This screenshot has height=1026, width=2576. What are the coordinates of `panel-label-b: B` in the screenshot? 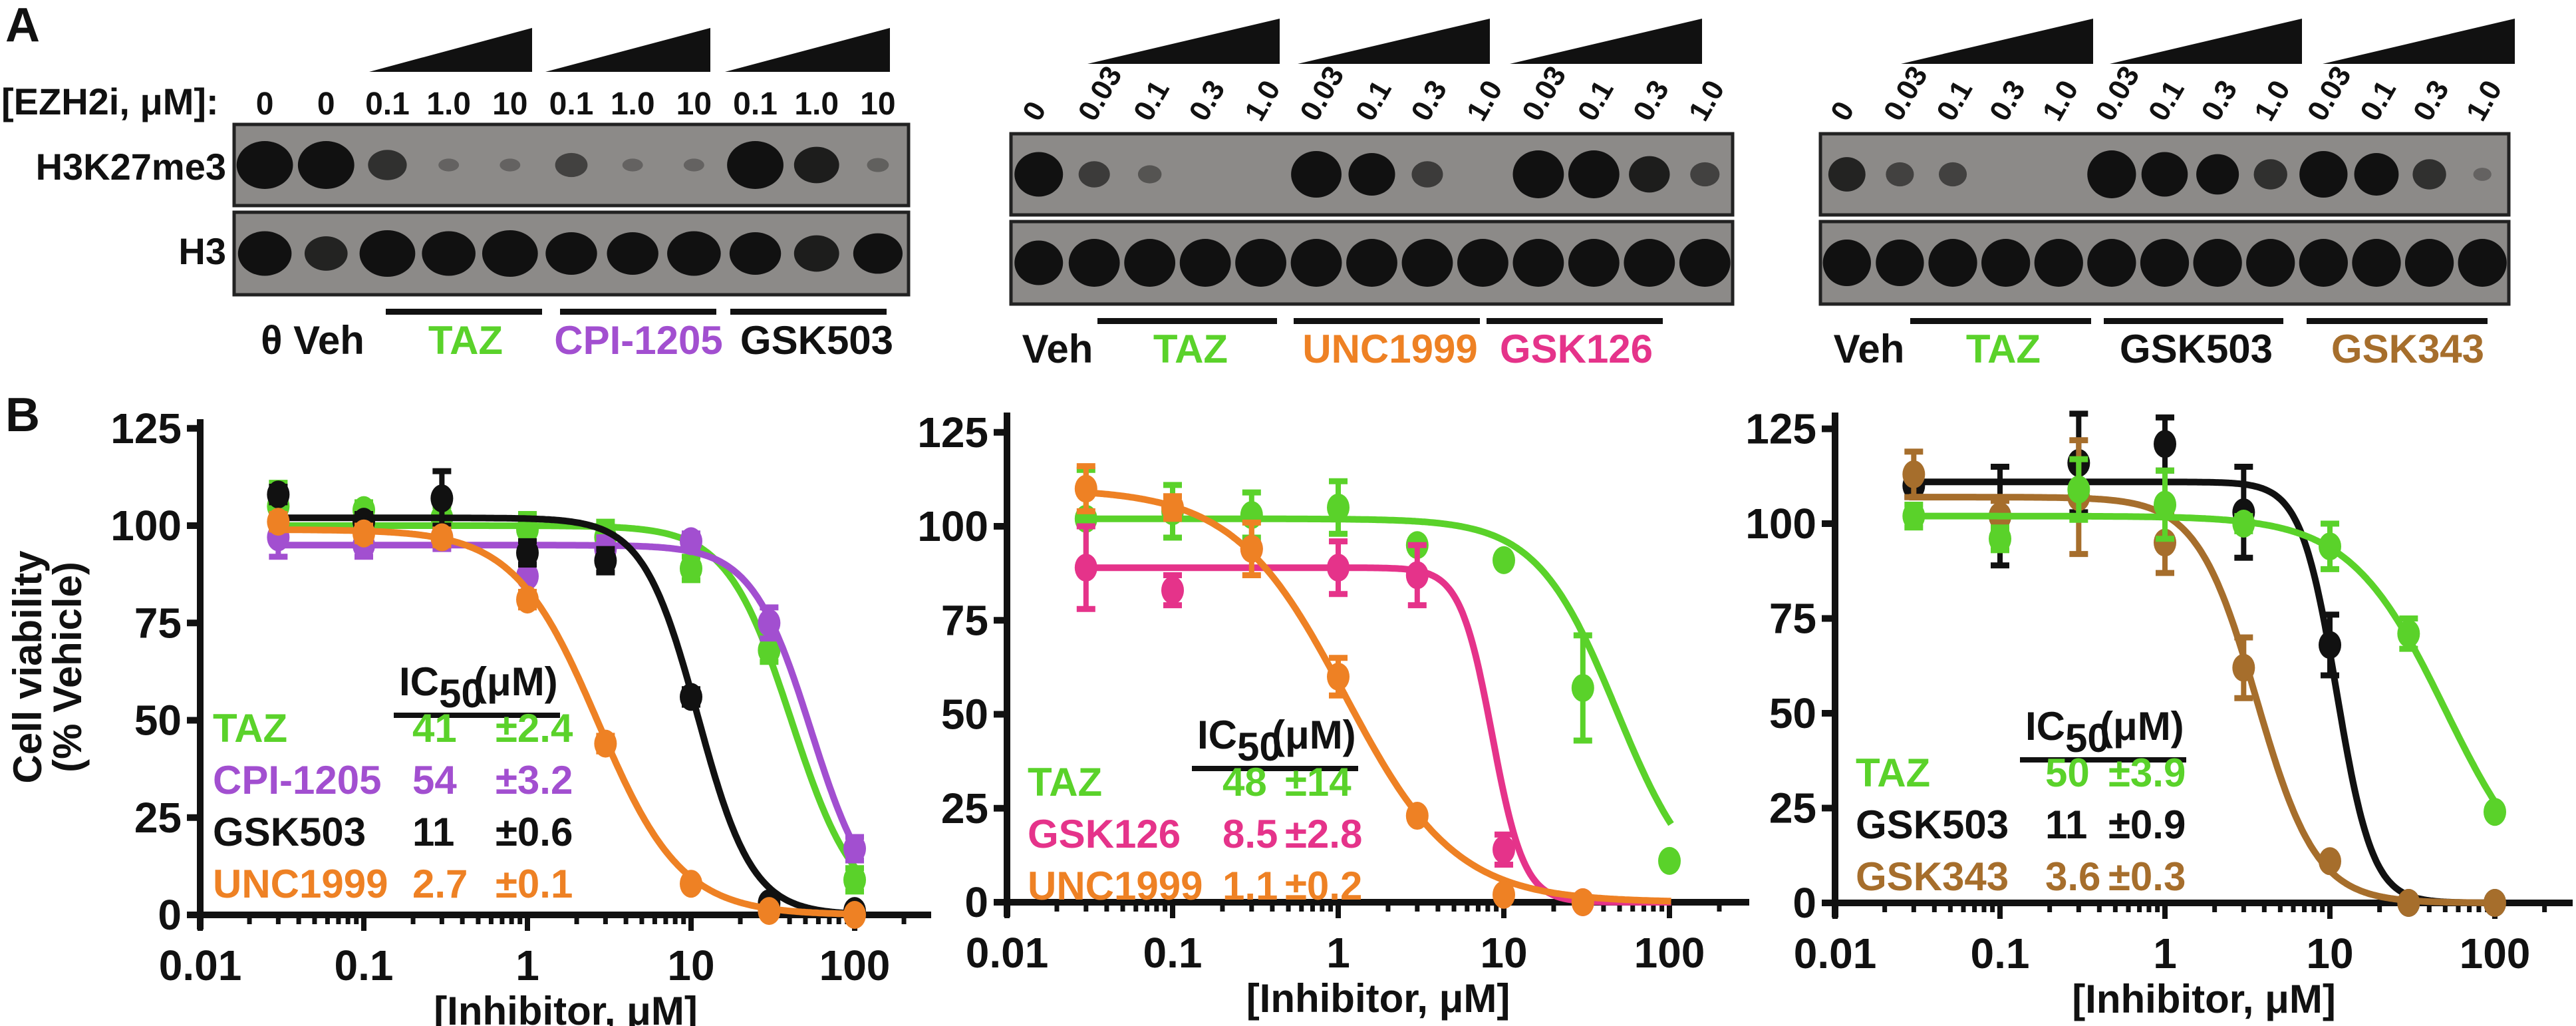 It's located at (22, 415).